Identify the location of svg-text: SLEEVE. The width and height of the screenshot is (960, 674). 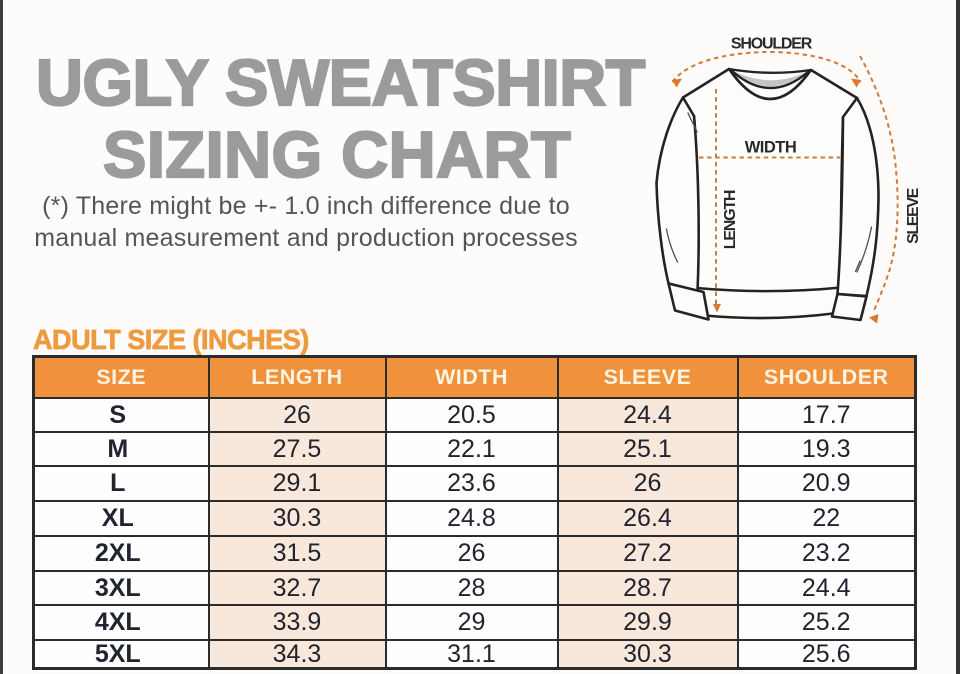
(913, 215).